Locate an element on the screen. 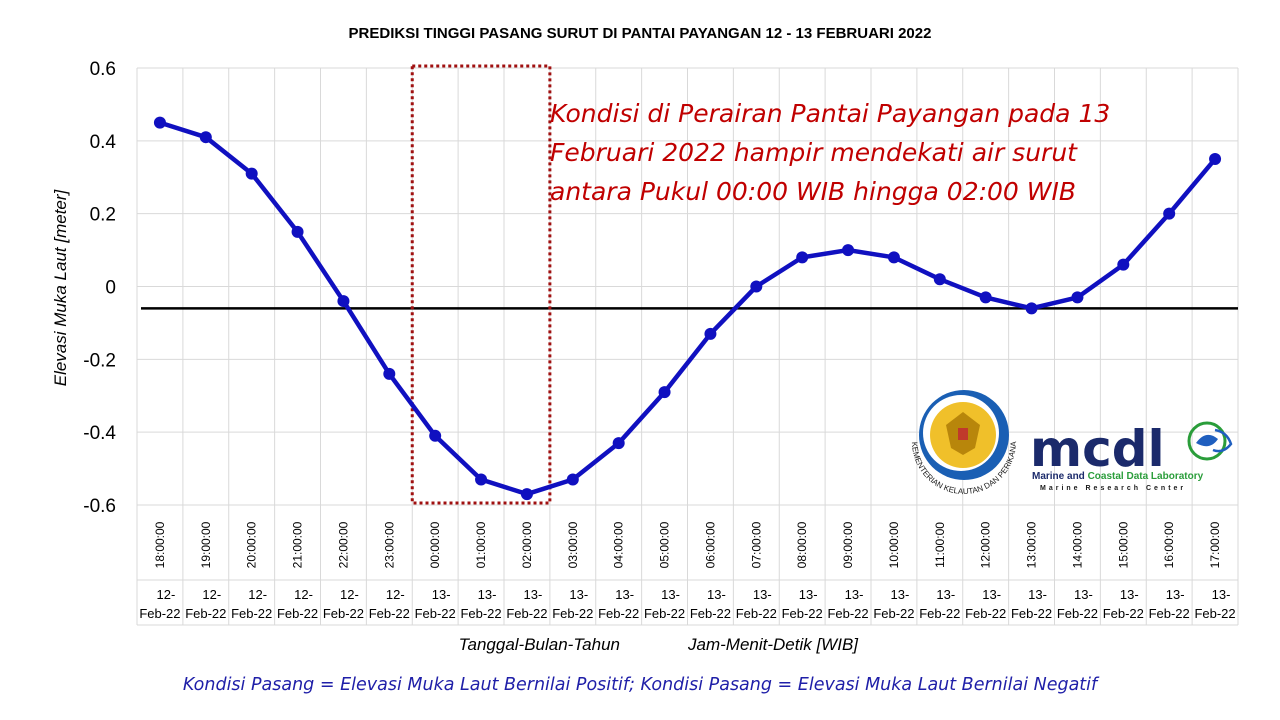 This screenshot has height=720, width=1280. y-tick-labels: 0.6 0.4 0.2 0 -0.2 -0.4 -0.6 is located at coordinates (99, 288).